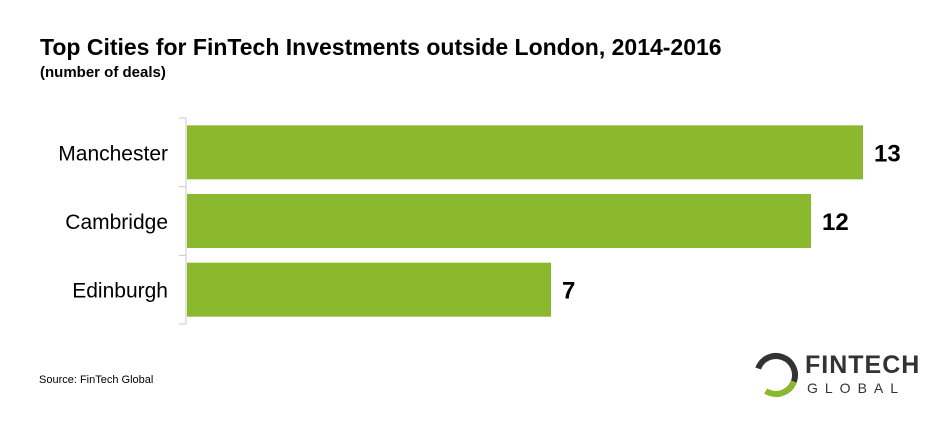 The width and height of the screenshot is (944, 431). I want to click on source-note: Source: FinTech Global, so click(96, 380).